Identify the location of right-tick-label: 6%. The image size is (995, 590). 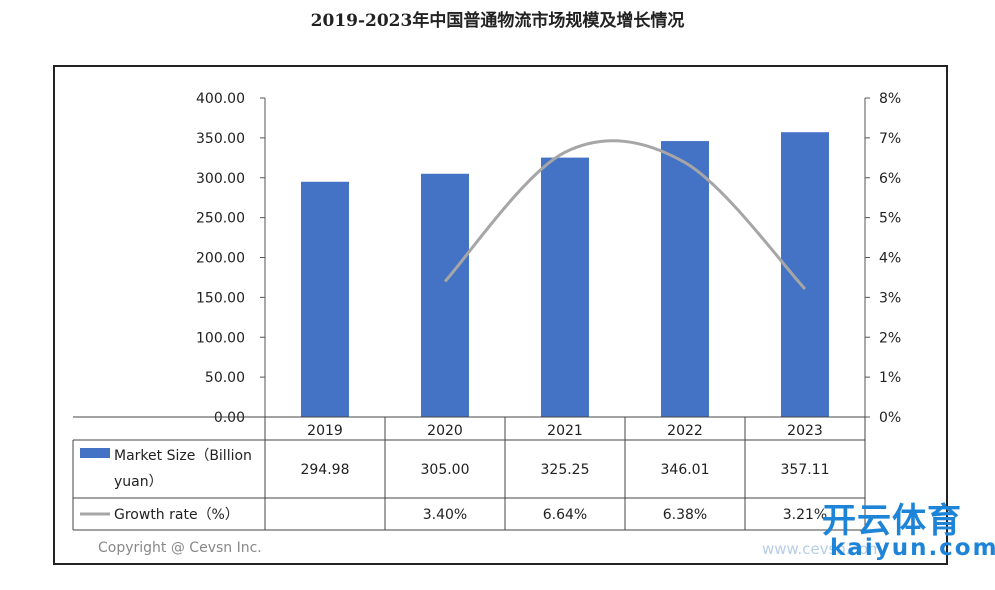
(890, 179).